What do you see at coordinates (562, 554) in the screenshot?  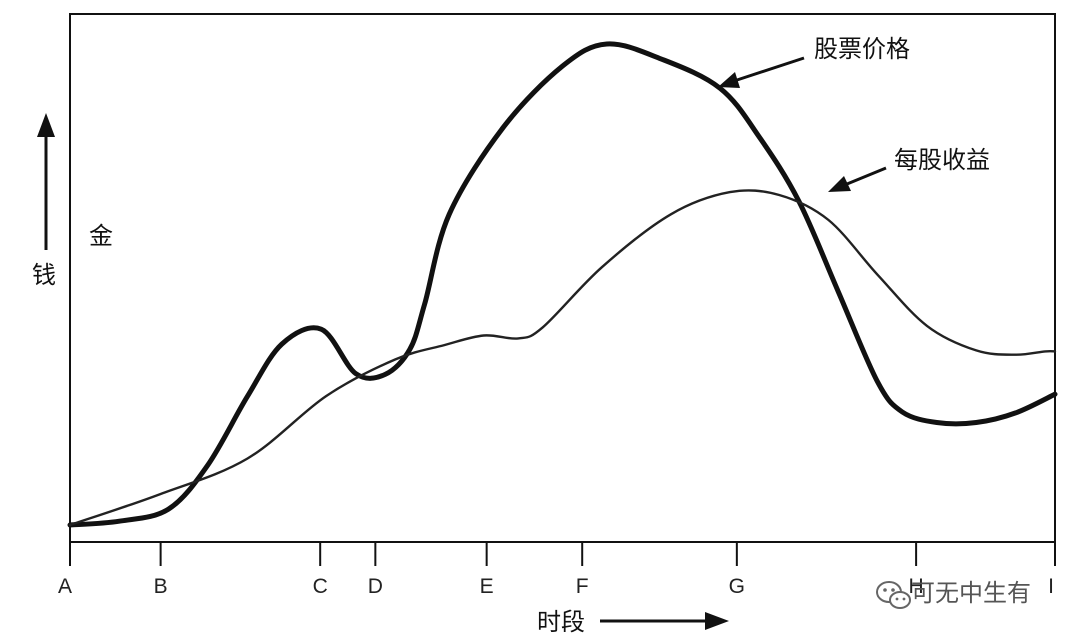 I see `x-ticks` at bounding box center [562, 554].